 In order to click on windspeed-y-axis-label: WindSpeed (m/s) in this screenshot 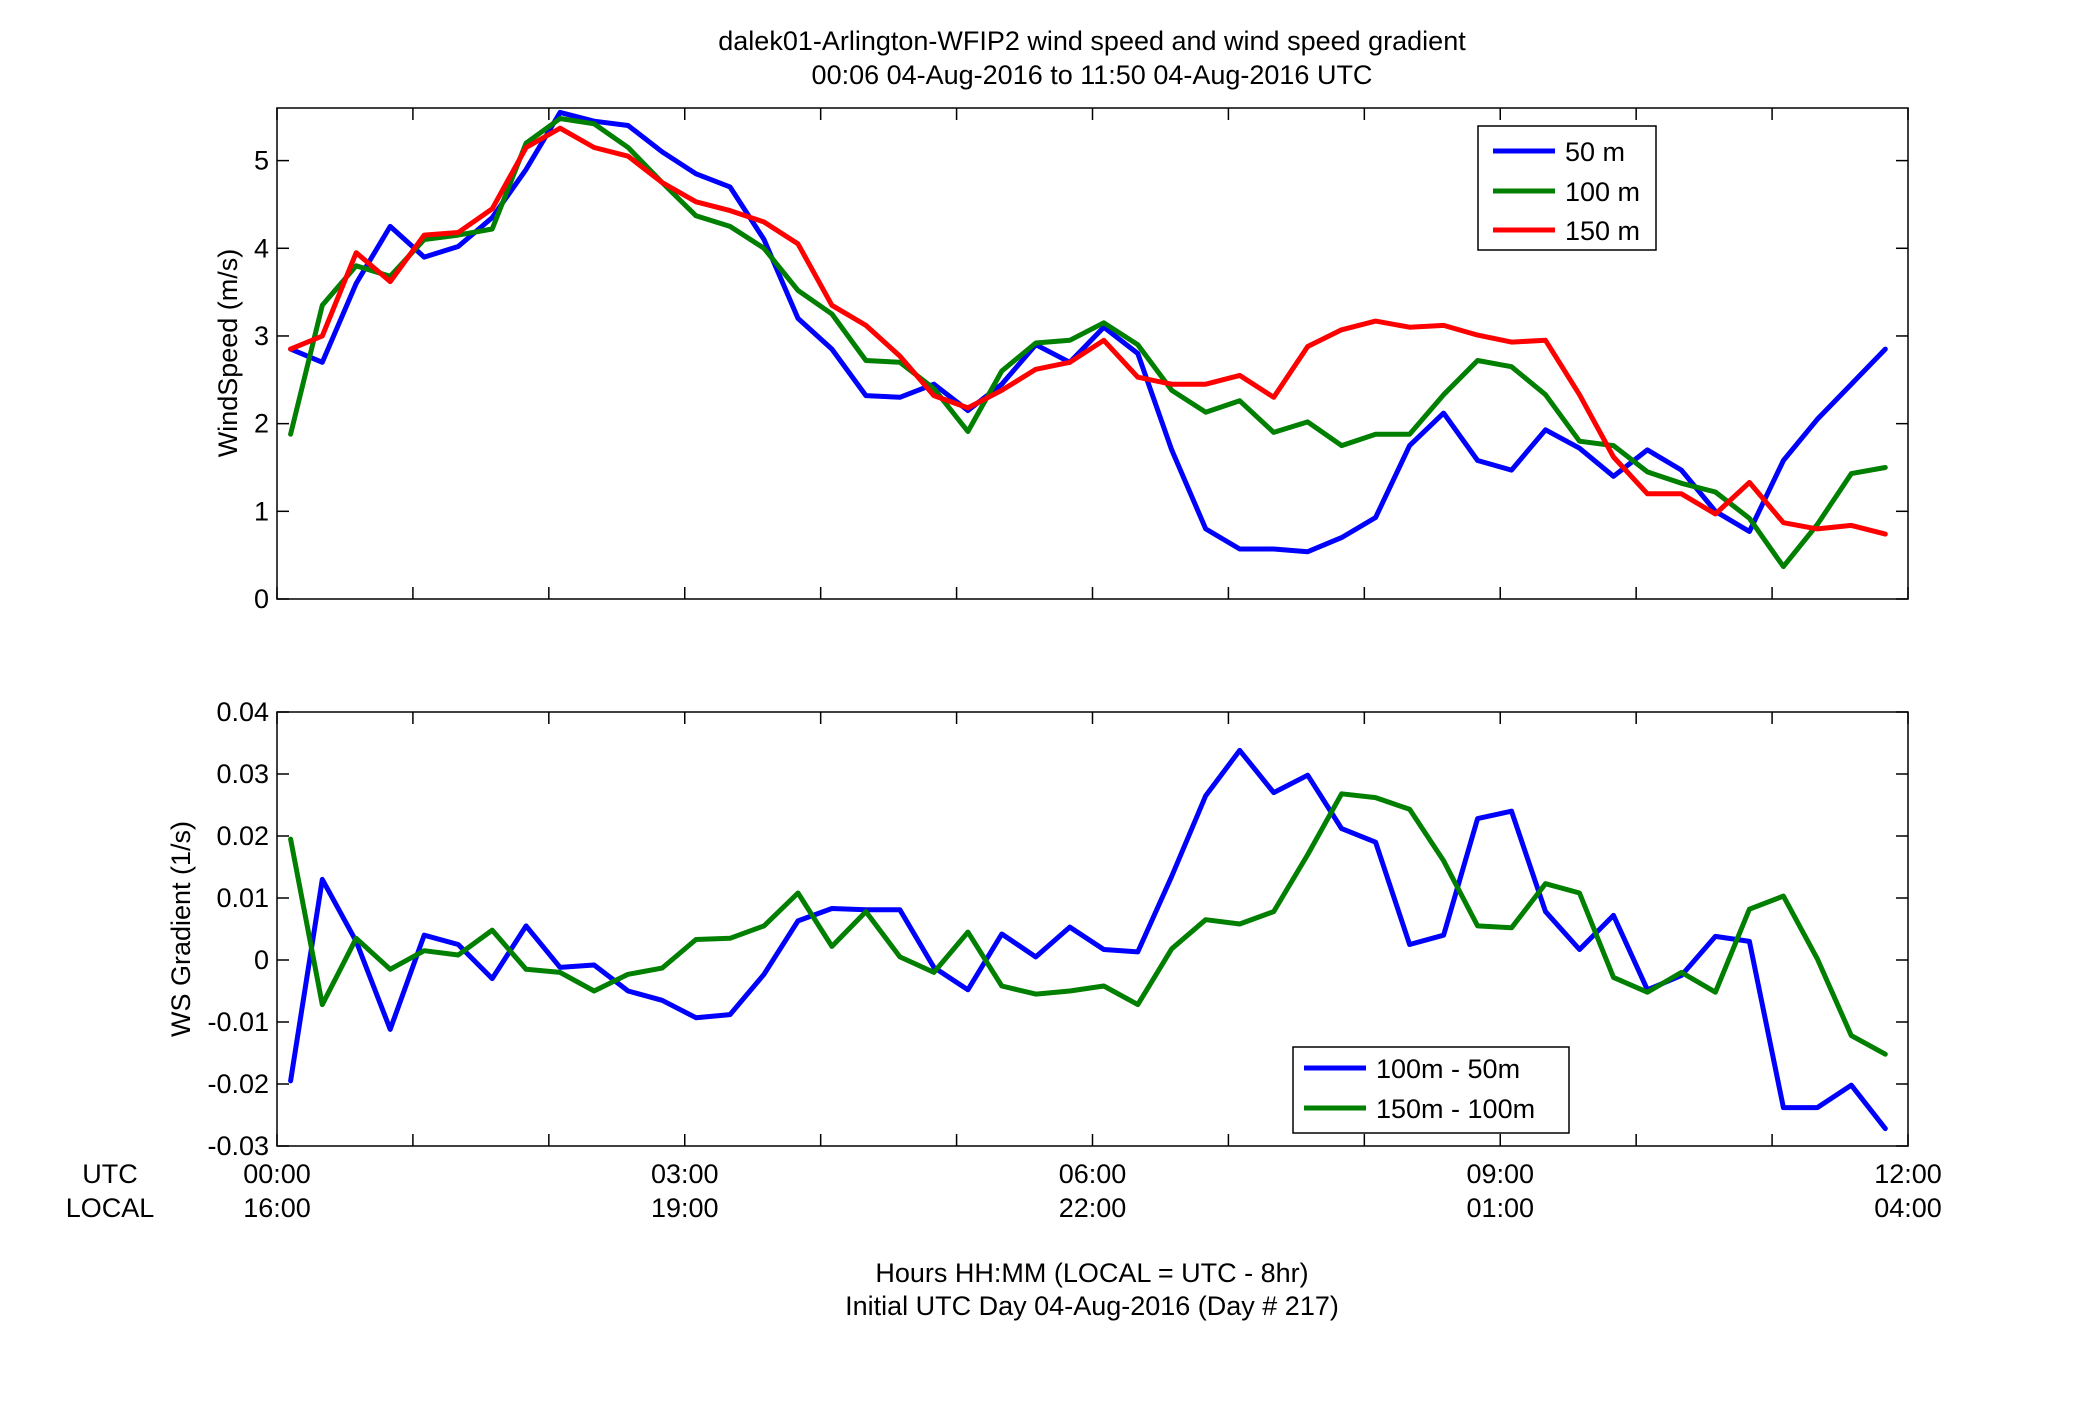, I will do `click(228, 353)`.